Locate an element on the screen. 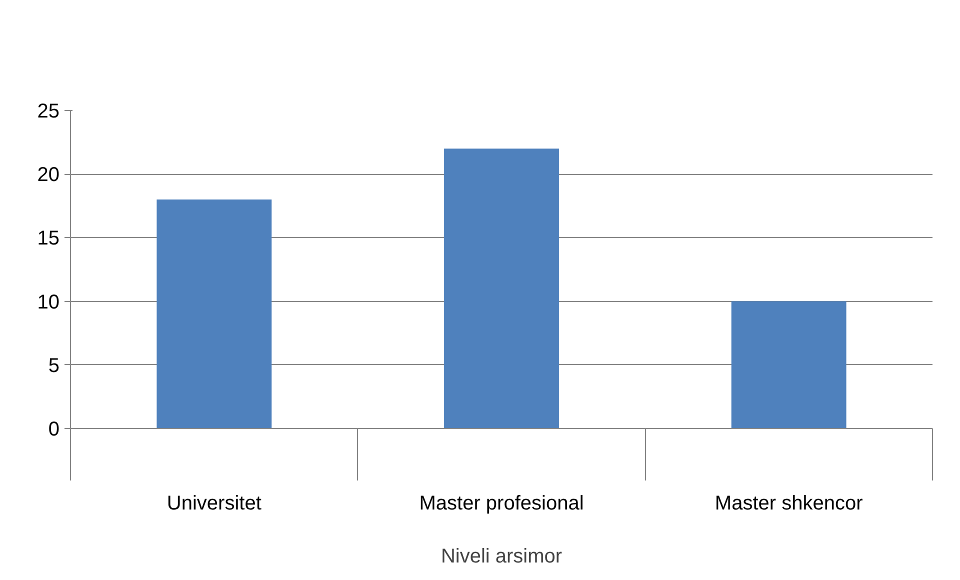  y-tick-label: 20 is located at coordinates (48, 175).